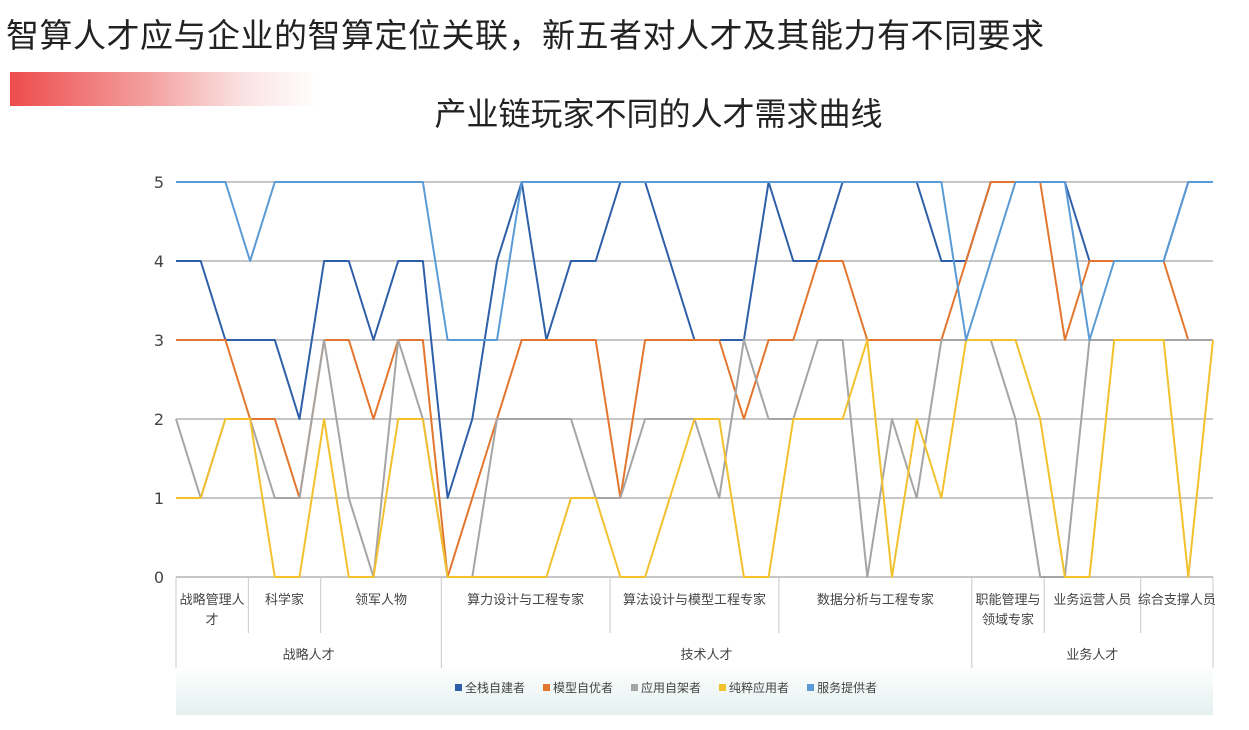 The height and width of the screenshot is (730, 1249). I want to click on x-category-label: 科学家, so click(284, 600).